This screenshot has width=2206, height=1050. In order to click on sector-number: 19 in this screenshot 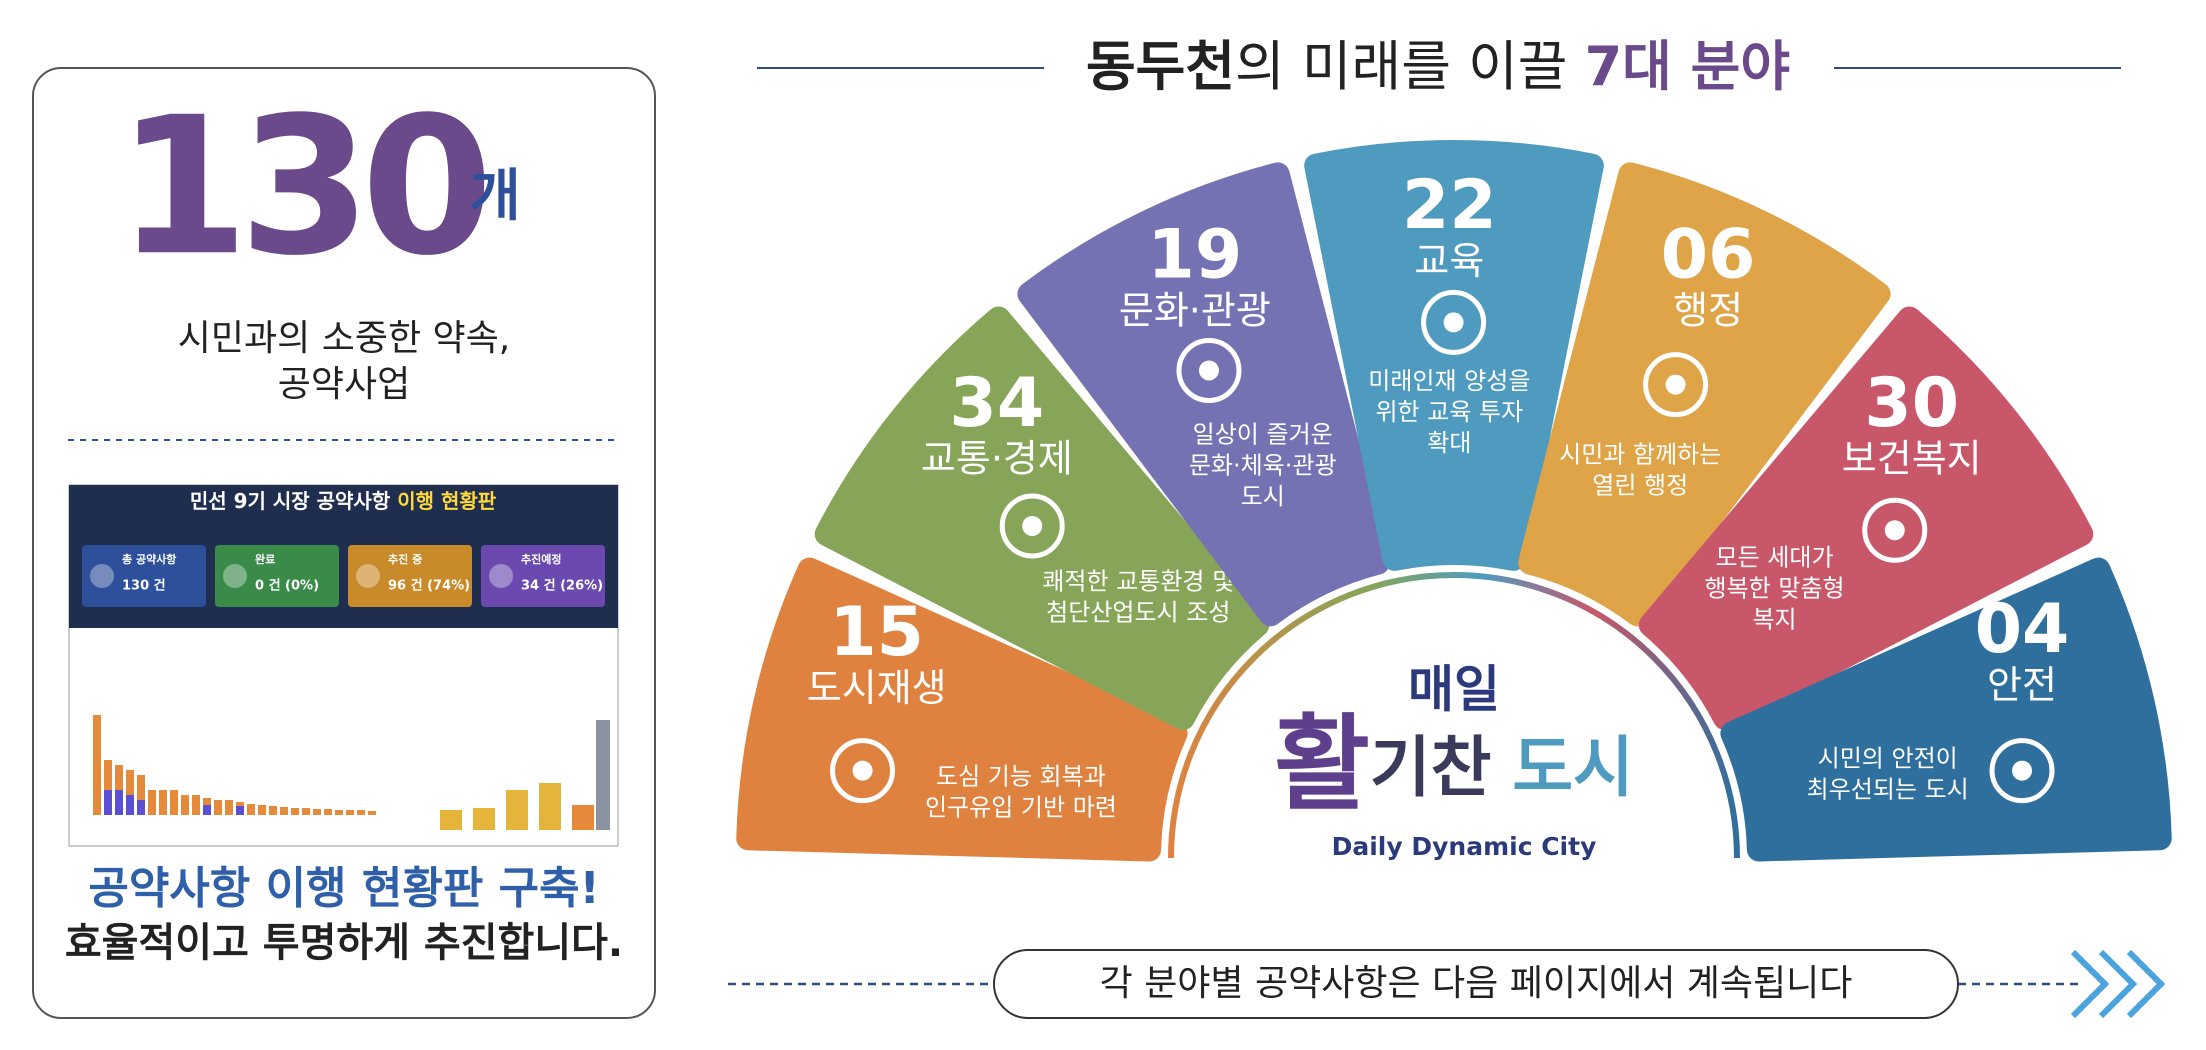, I will do `click(1195, 254)`.